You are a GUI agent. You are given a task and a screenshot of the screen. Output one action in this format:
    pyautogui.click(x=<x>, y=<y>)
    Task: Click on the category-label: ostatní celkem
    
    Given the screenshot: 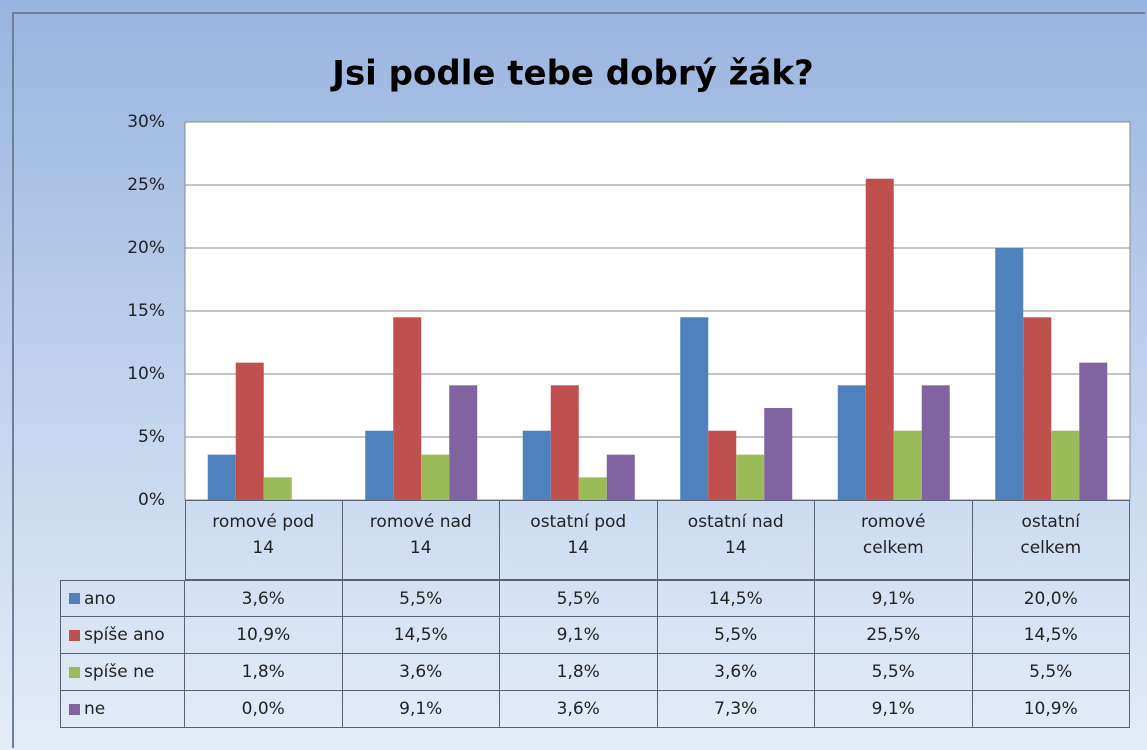 What is the action you would take?
    pyautogui.click(x=1051, y=540)
    